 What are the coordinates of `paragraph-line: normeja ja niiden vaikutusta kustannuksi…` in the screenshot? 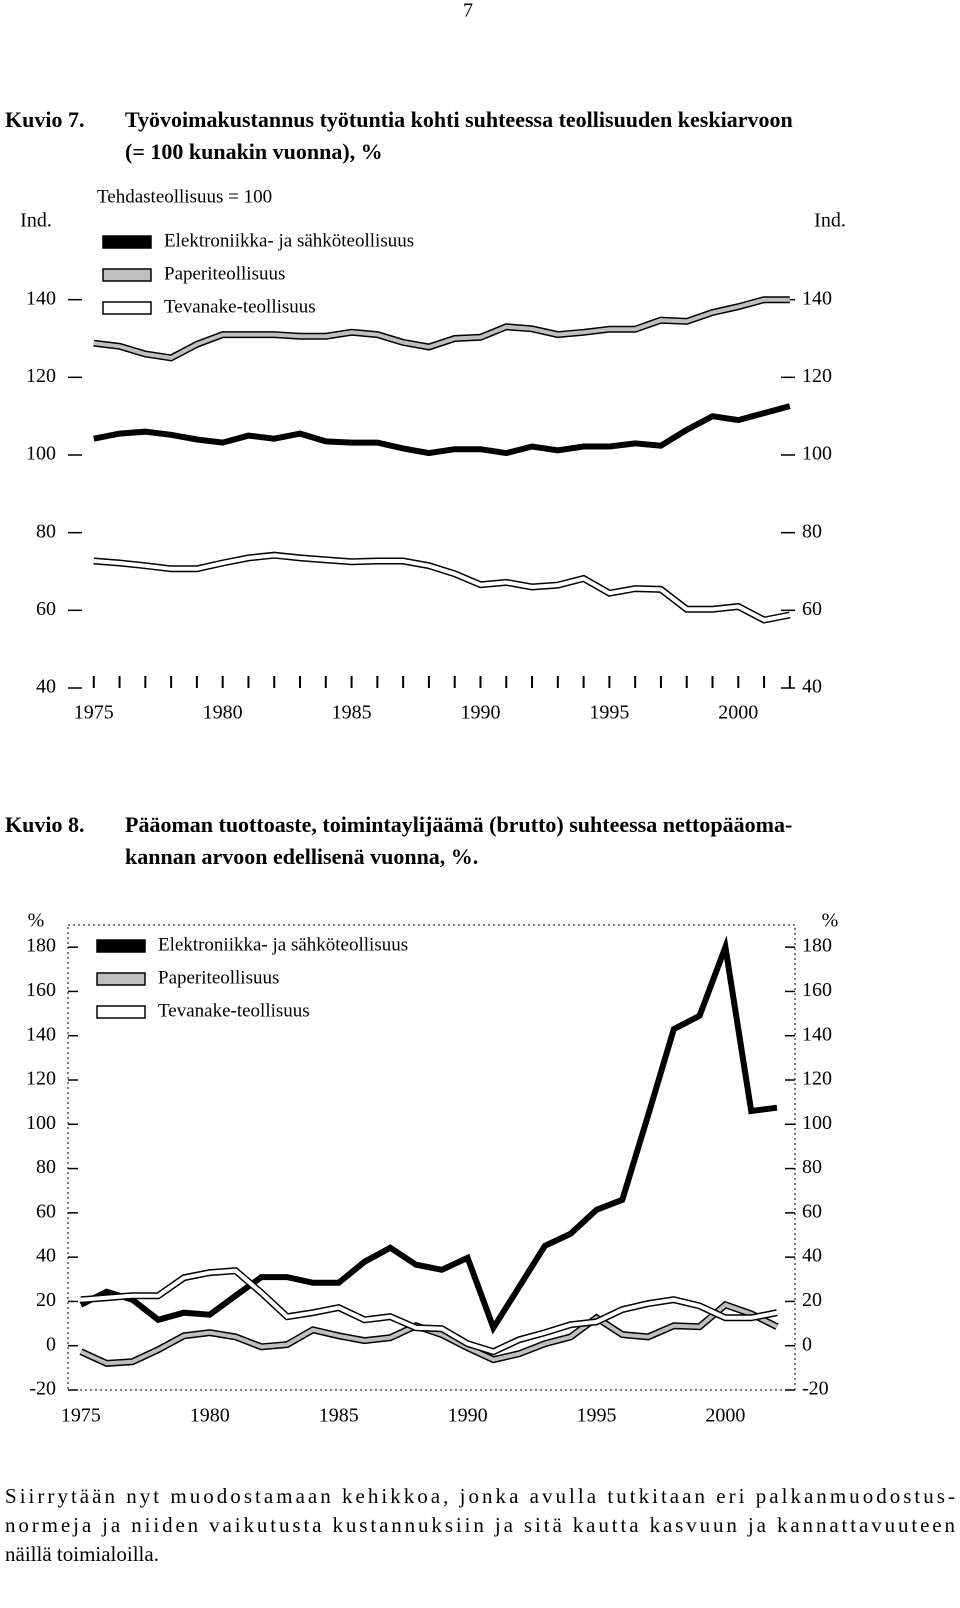 It's located at (480, 1525).